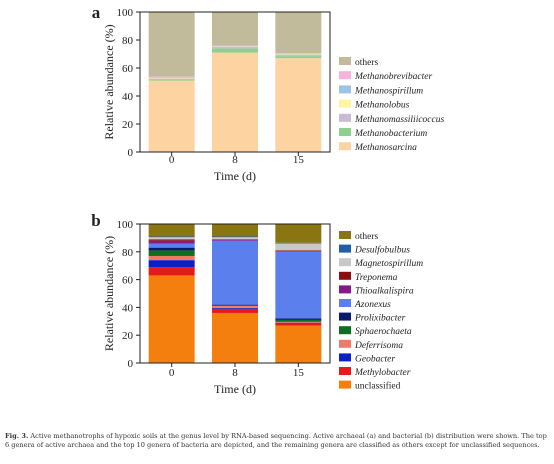 The image size is (554, 464). Describe the element at coordinates (172, 160) in the screenshot. I see `panel-a-xtick-label: 0` at that location.